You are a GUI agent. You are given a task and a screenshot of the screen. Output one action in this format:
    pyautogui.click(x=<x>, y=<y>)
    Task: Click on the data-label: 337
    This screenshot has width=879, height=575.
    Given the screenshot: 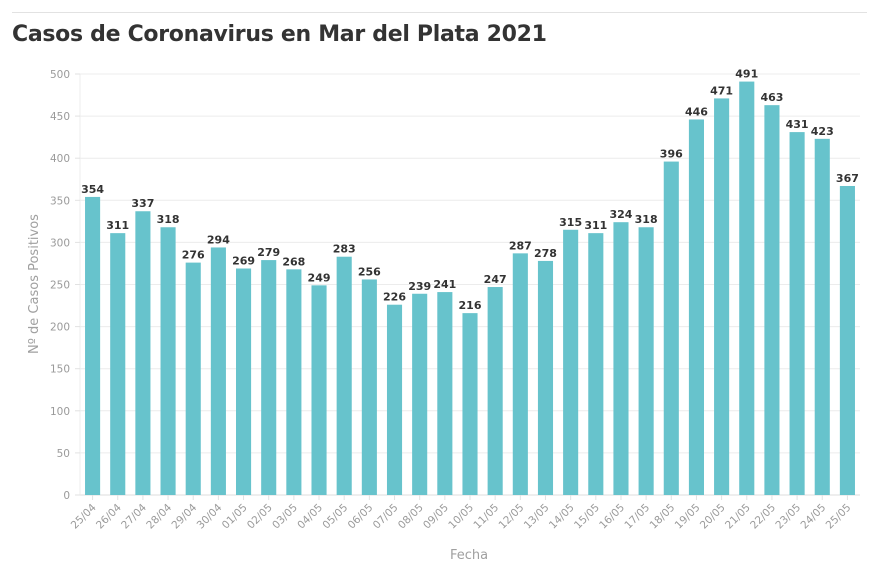 What is the action you would take?
    pyautogui.click(x=142, y=203)
    